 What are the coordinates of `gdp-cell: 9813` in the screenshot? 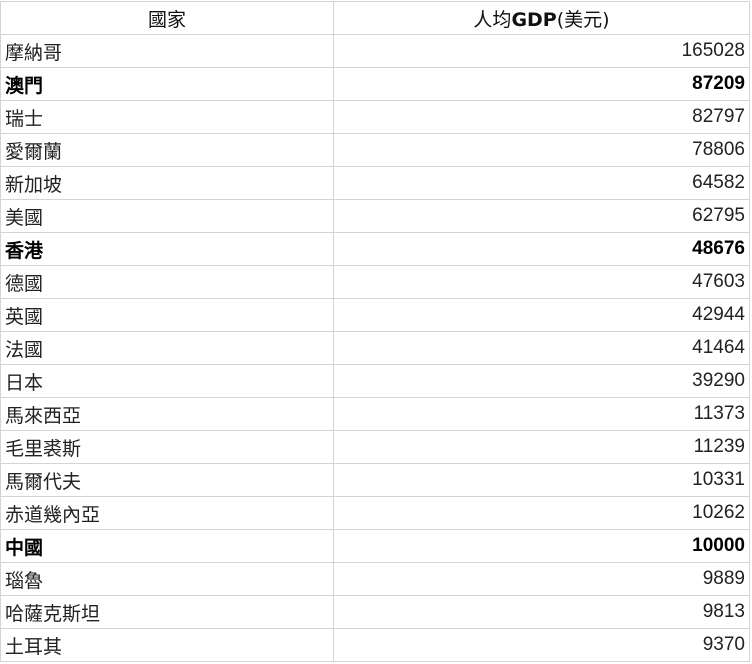 It's located at (541, 612).